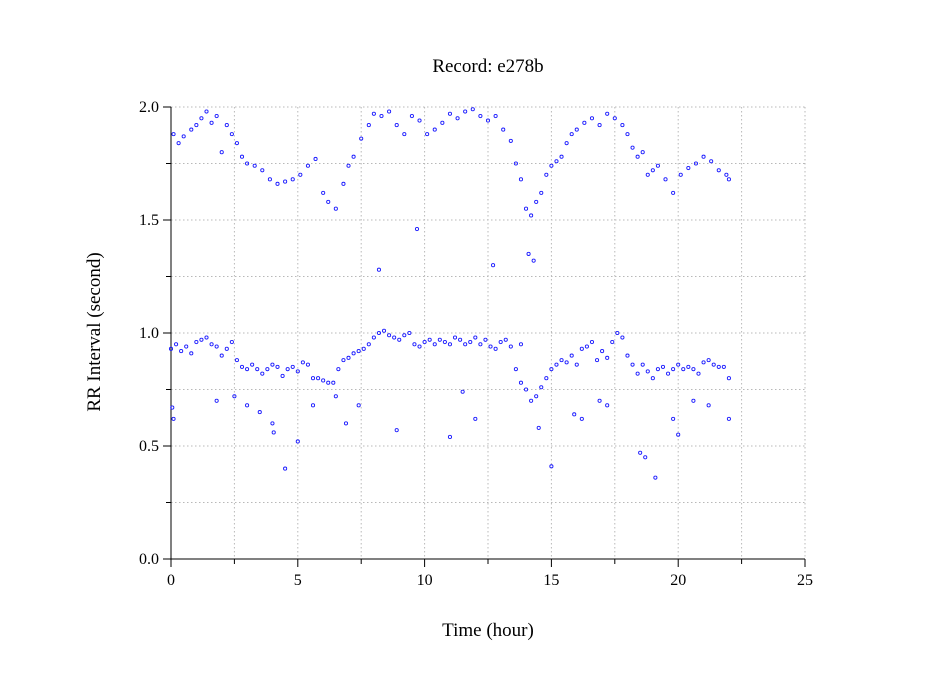  I want to click on y-tick-label: 1.5, so click(149, 220).